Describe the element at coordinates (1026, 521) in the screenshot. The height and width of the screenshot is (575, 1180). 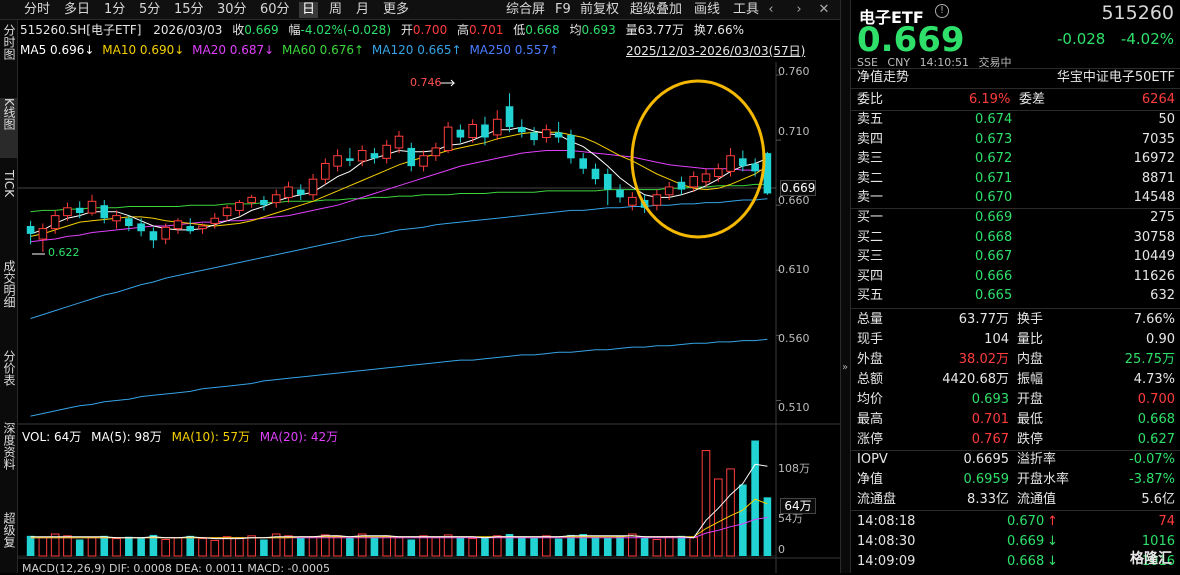
I see `tick-price: 0.670` at that location.